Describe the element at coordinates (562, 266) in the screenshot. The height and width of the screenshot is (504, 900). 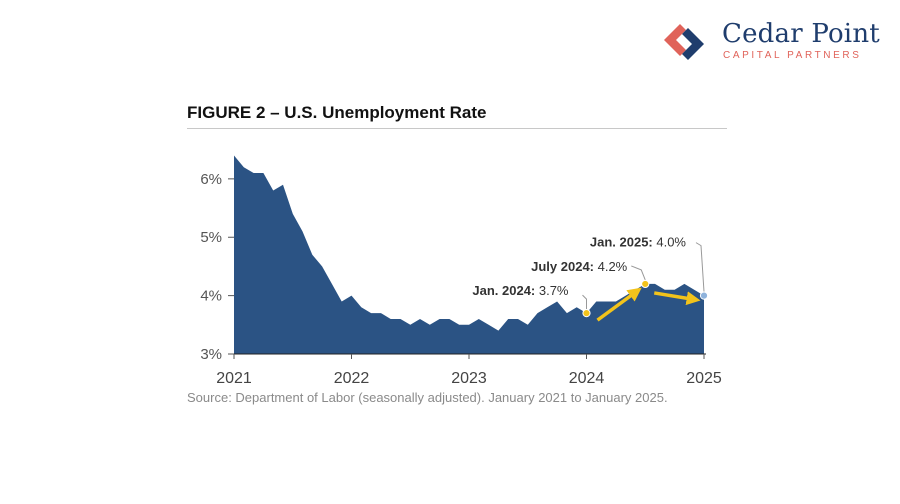
I see `annotation-label-date: July 2024:` at that location.